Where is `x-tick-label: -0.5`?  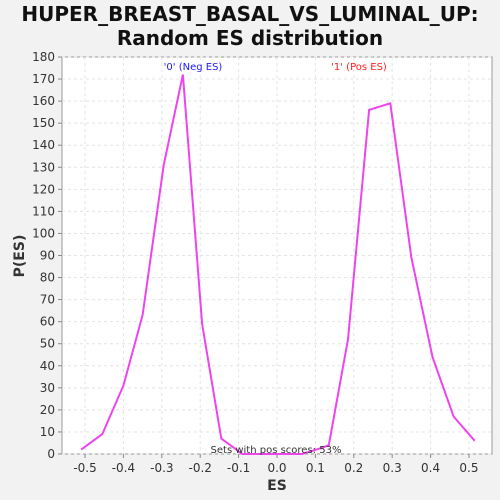 x-tick-label: -0.5 is located at coordinates (84, 468).